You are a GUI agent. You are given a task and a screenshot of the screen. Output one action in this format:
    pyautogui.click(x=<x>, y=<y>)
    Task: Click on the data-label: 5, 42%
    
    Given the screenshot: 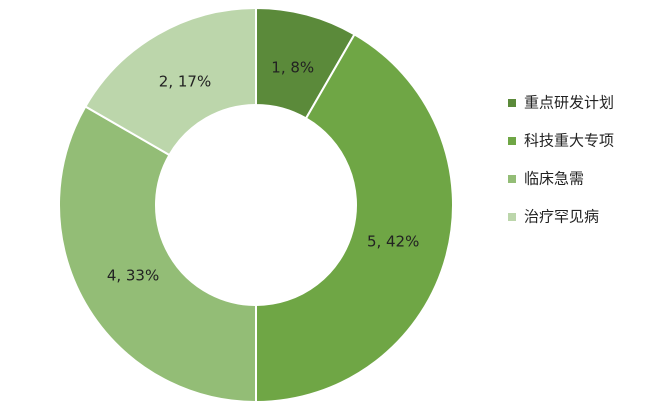 What is the action you would take?
    pyautogui.click(x=393, y=241)
    